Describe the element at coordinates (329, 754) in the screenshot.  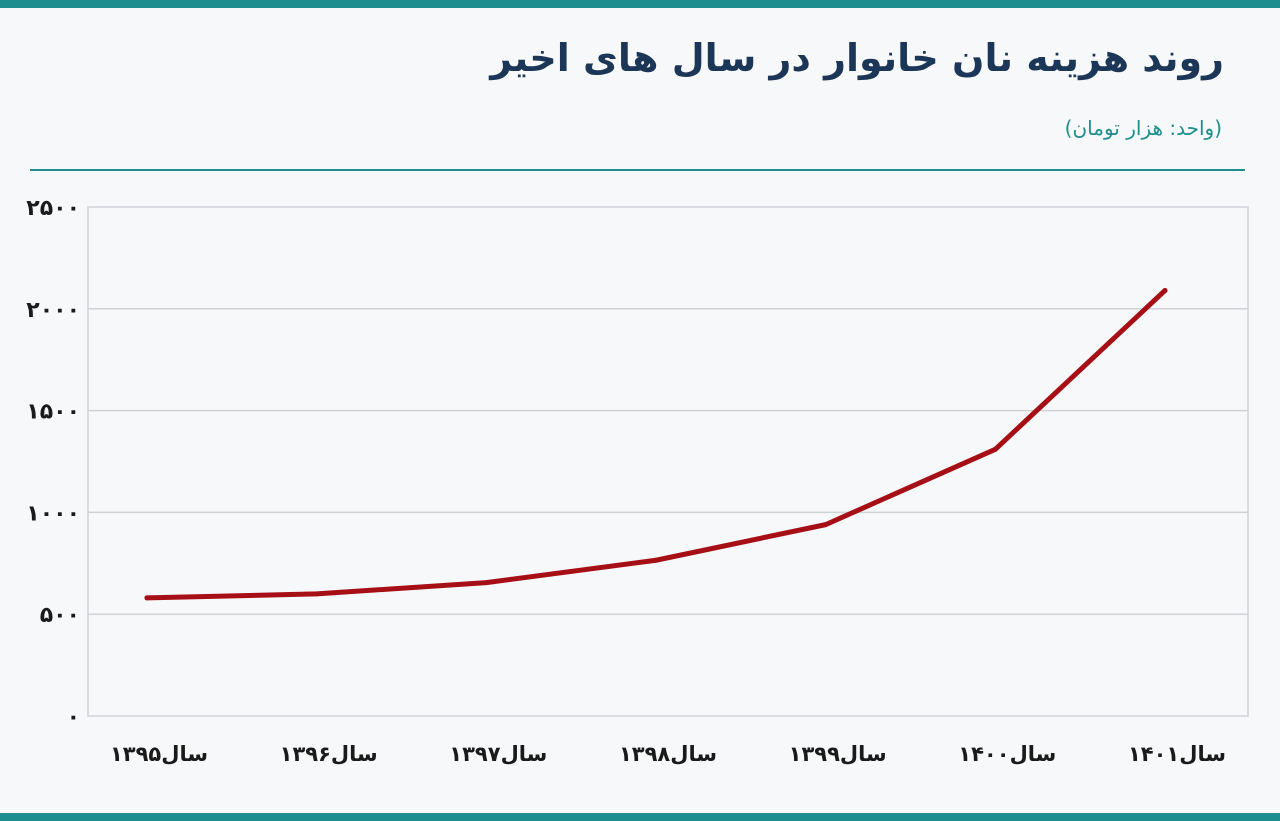
I see `x-tick-label: سال۱۳۹۶` at that location.